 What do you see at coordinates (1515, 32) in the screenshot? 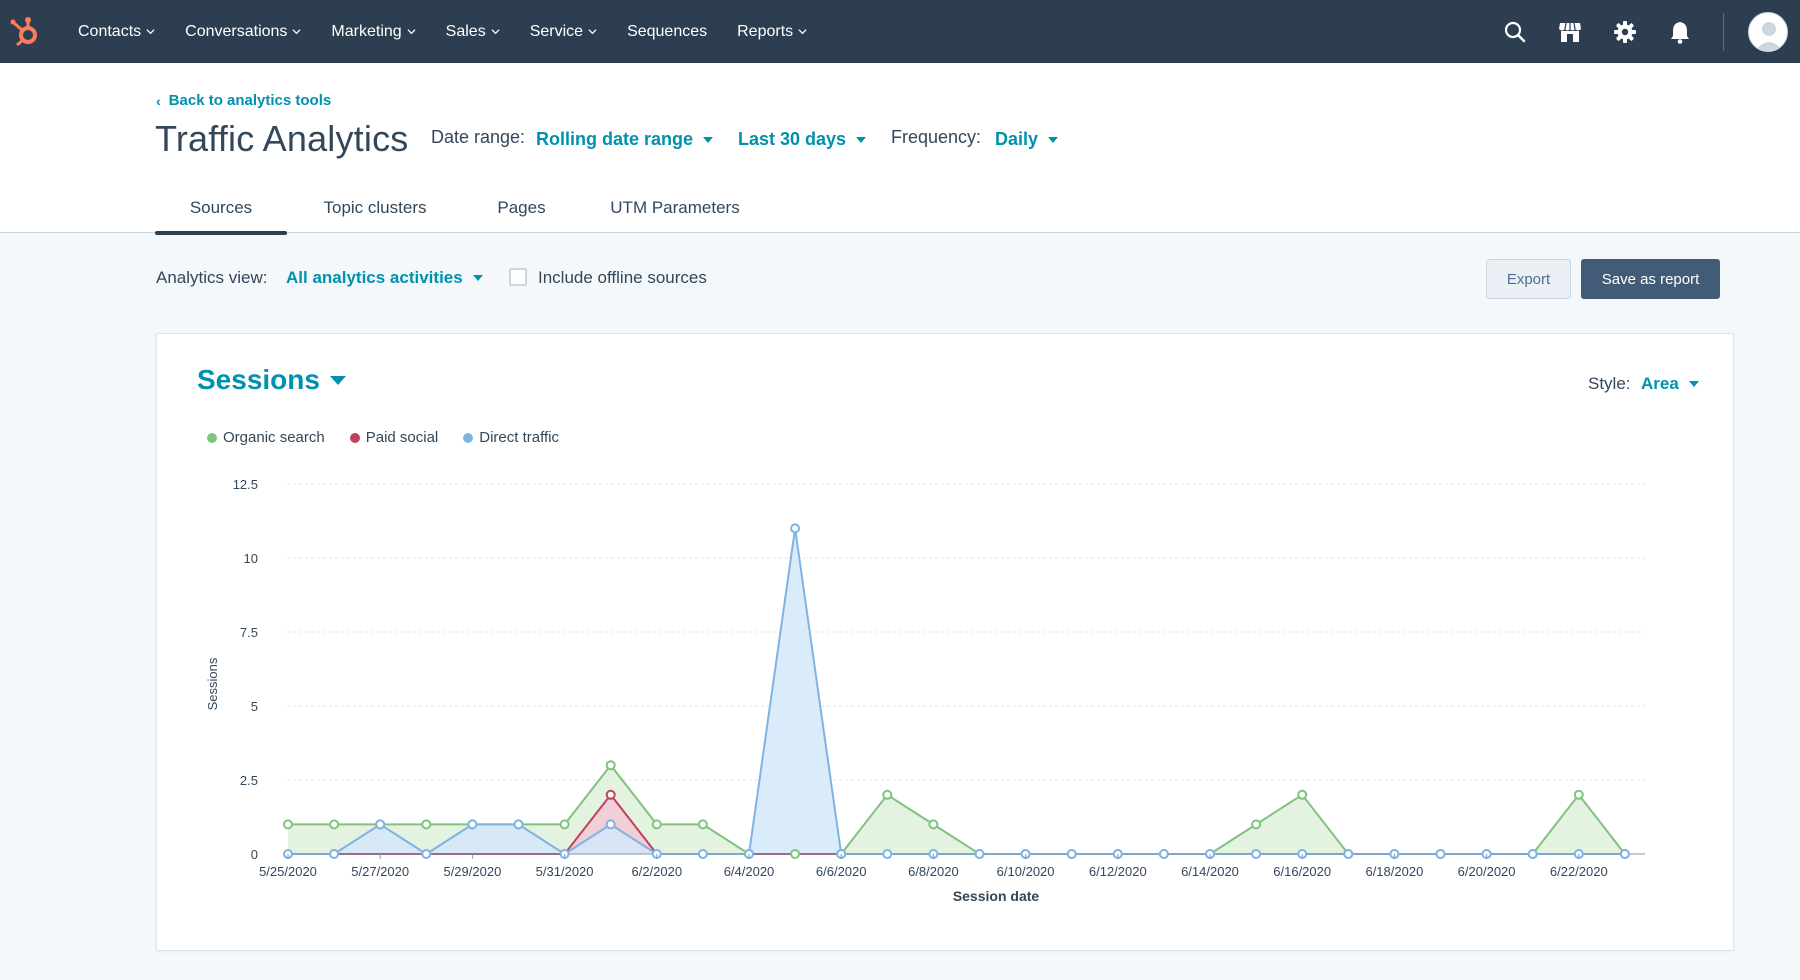
I see `search-icon` at bounding box center [1515, 32].